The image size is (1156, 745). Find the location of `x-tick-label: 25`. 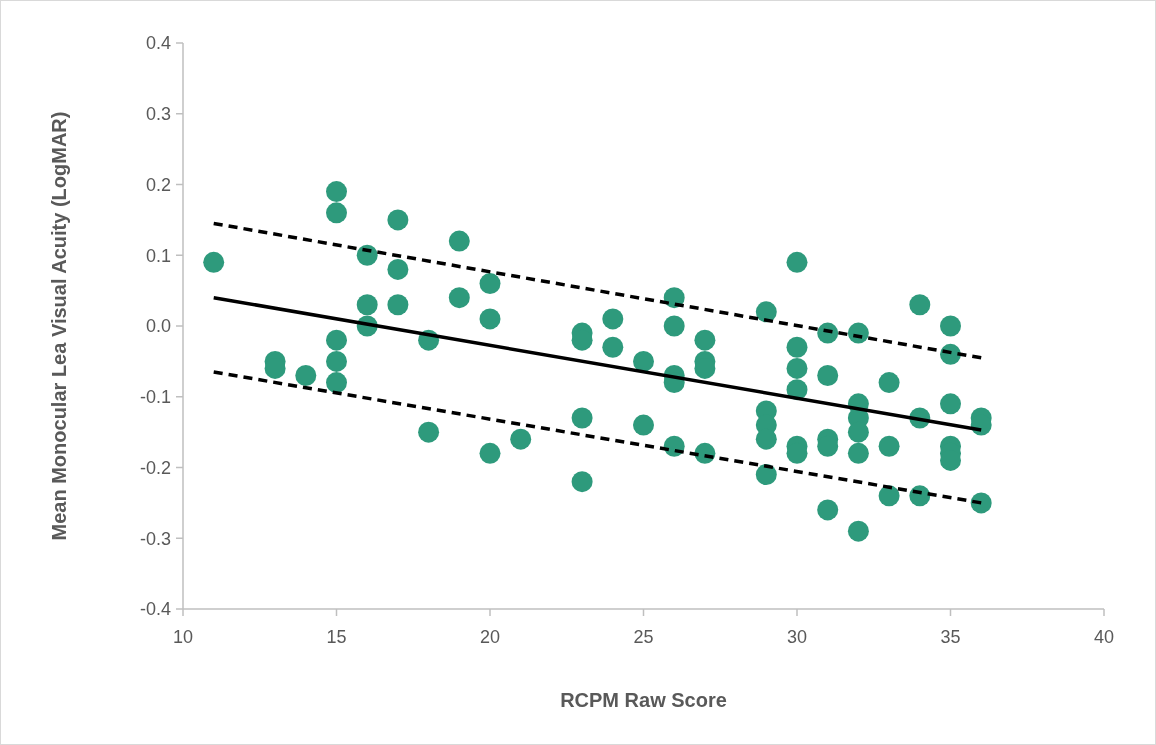

x-tick-label: 25 is located at coordinates (643, 637).